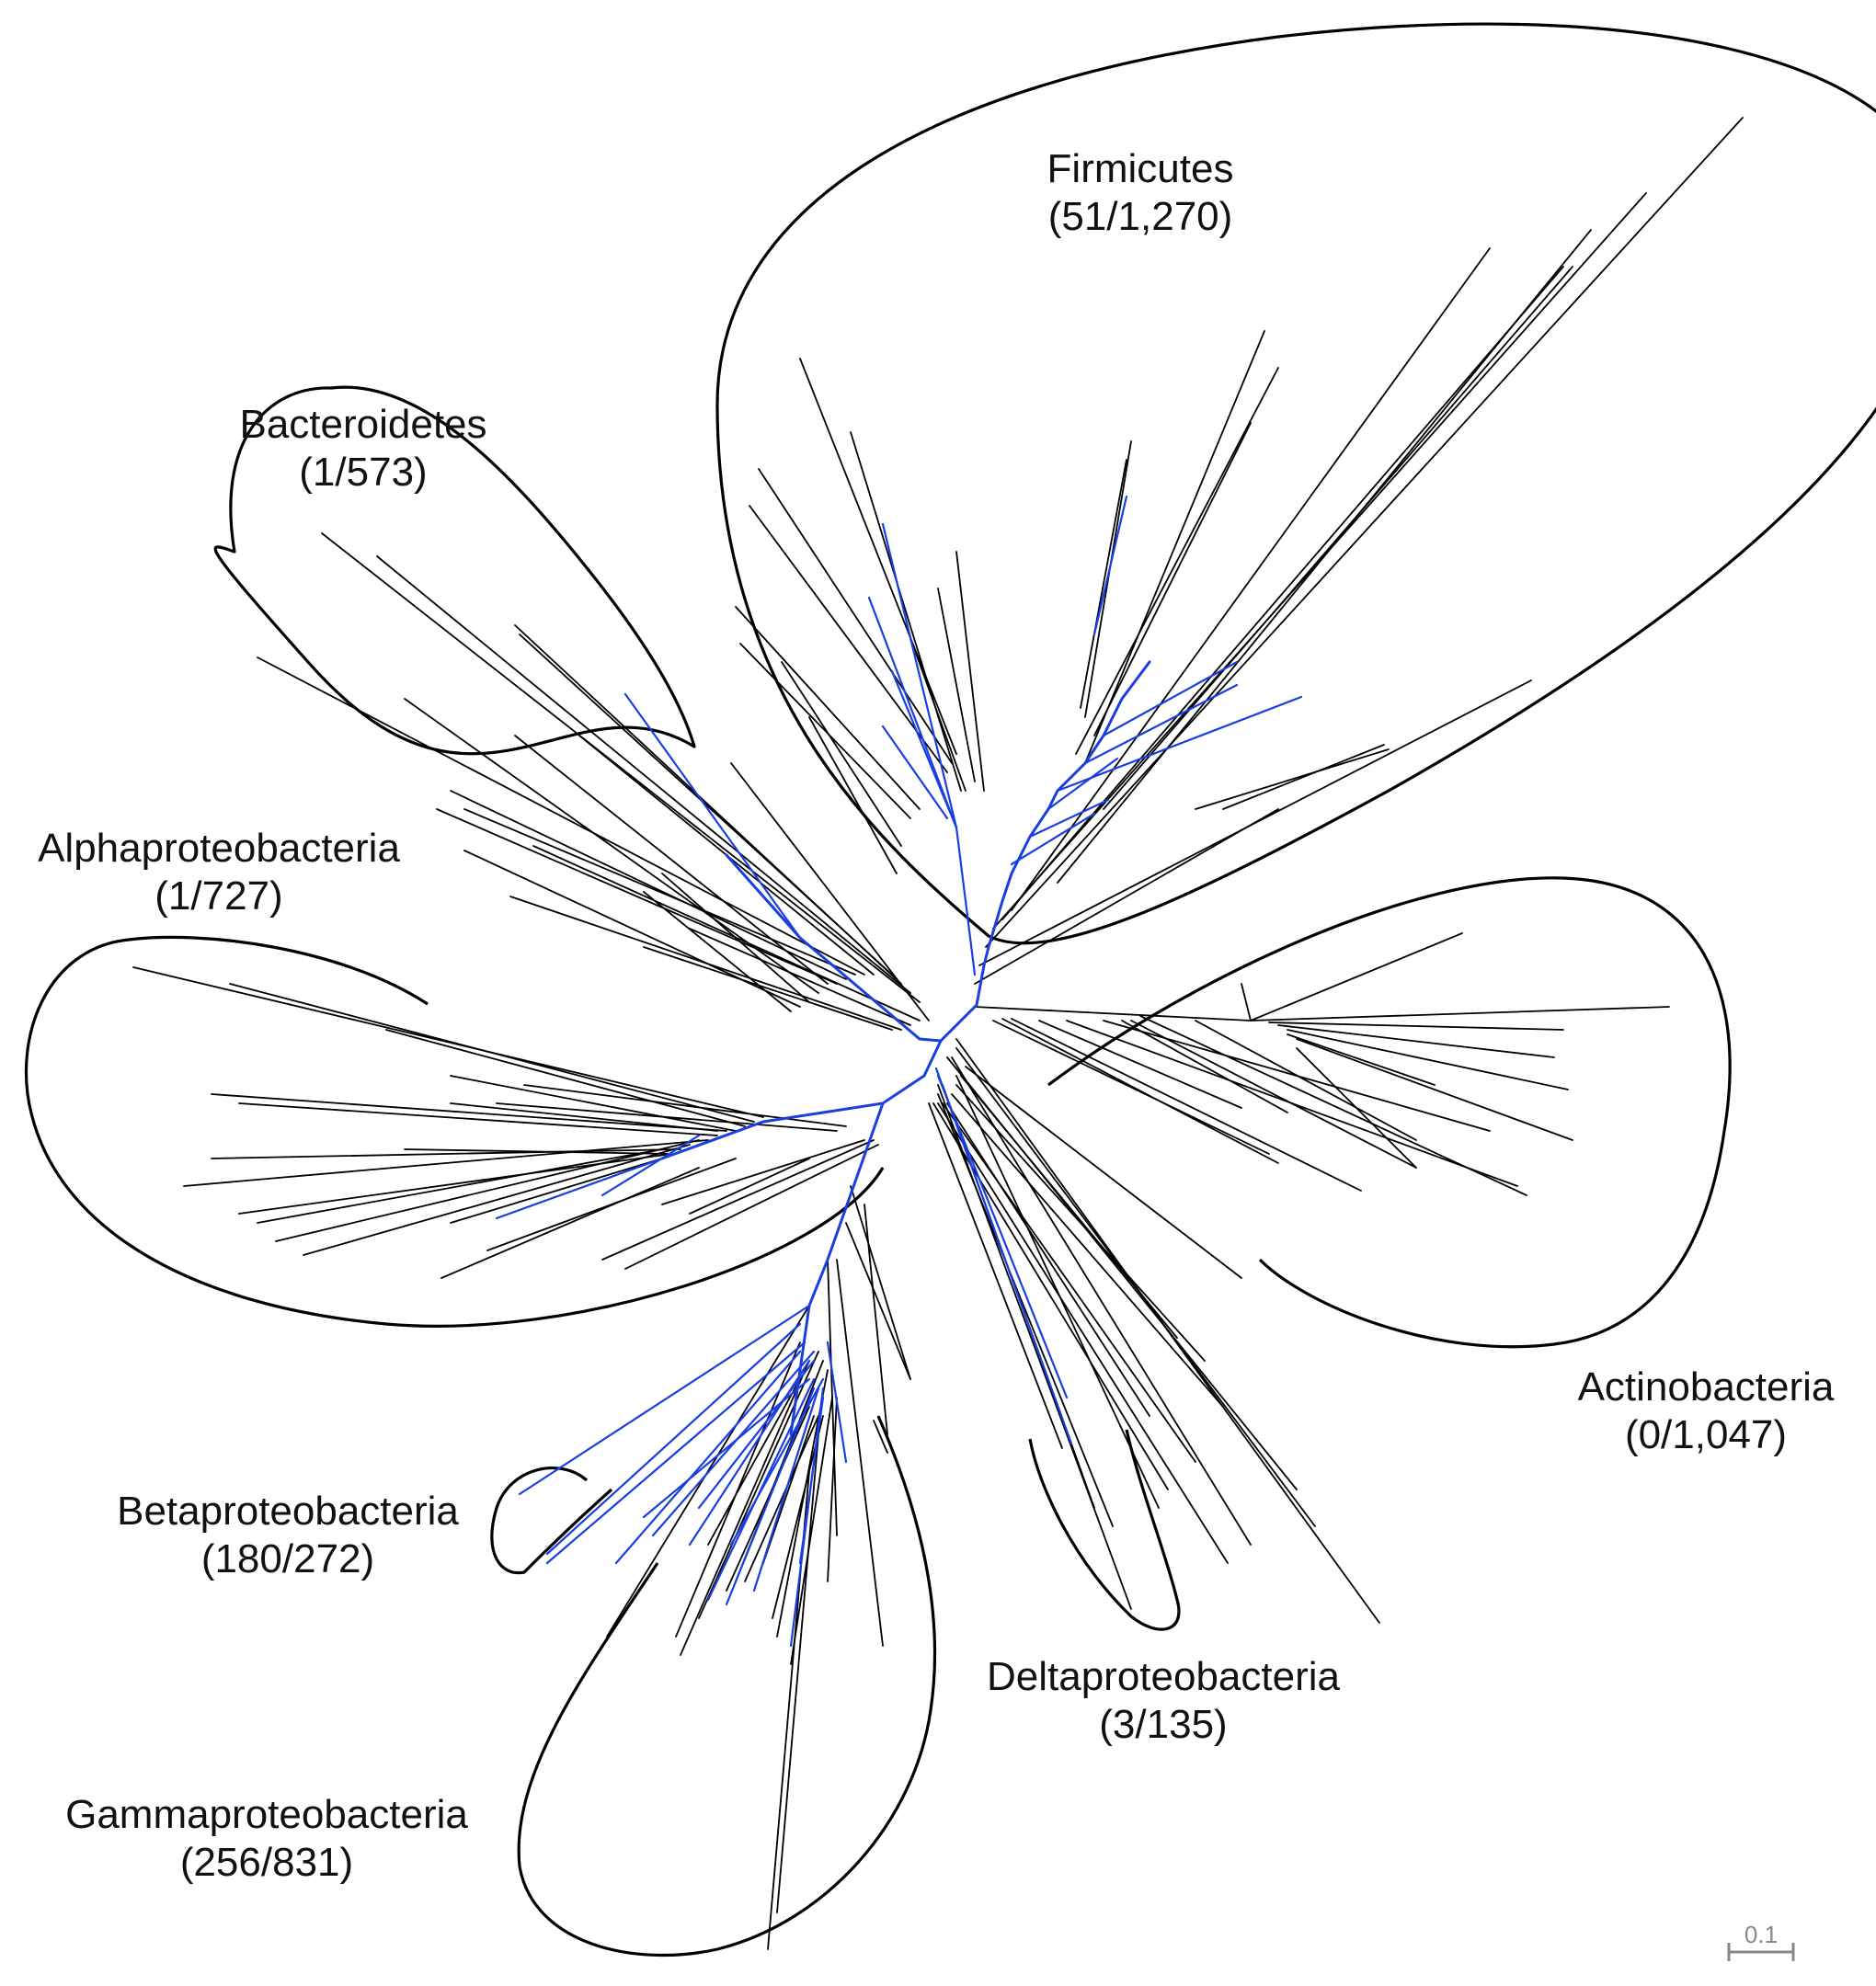  I want to click on clade-count-betaproteobacteria: (180/272), so click(287, 1558).